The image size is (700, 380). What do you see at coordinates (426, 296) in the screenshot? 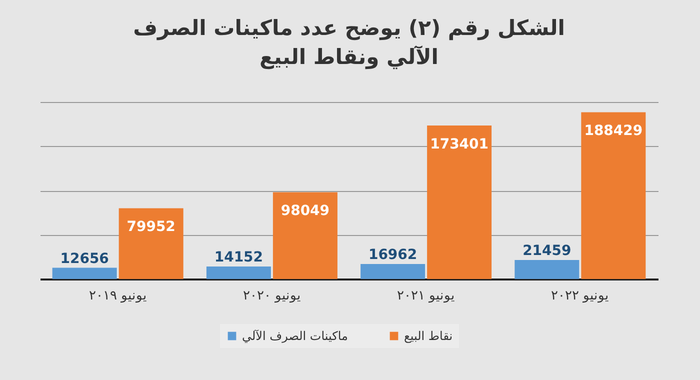
I see `x-tick-label: يونيو ٢٠٢١` at bounding box center [426, 296].